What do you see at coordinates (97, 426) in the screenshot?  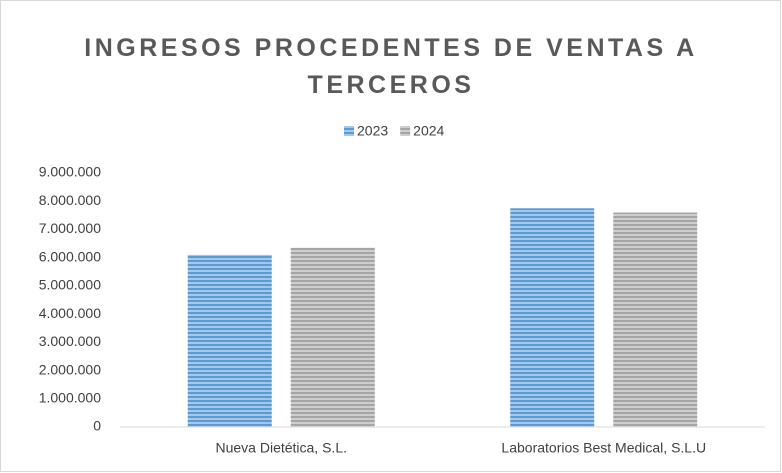 I see `y-tick-label: 0` at bounding box center [97, 426].